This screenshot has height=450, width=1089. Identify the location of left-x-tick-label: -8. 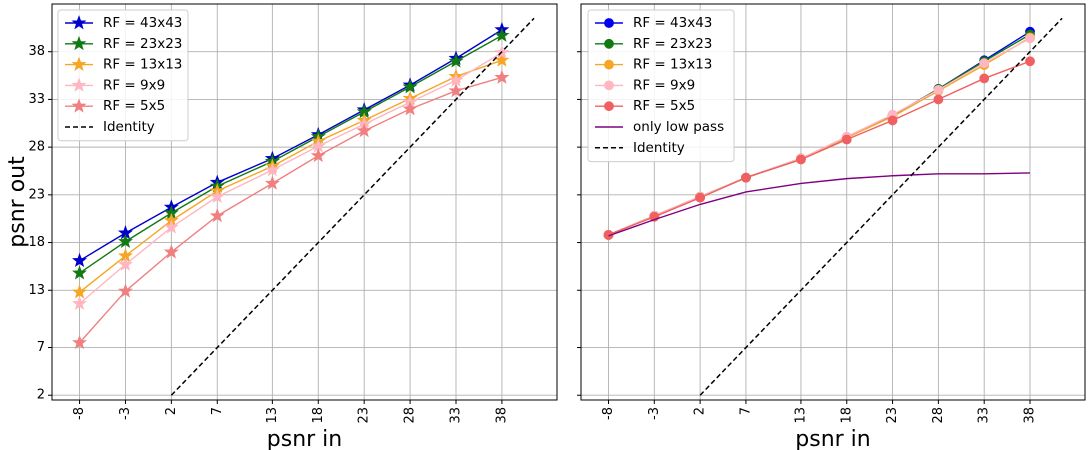
(79, 413).